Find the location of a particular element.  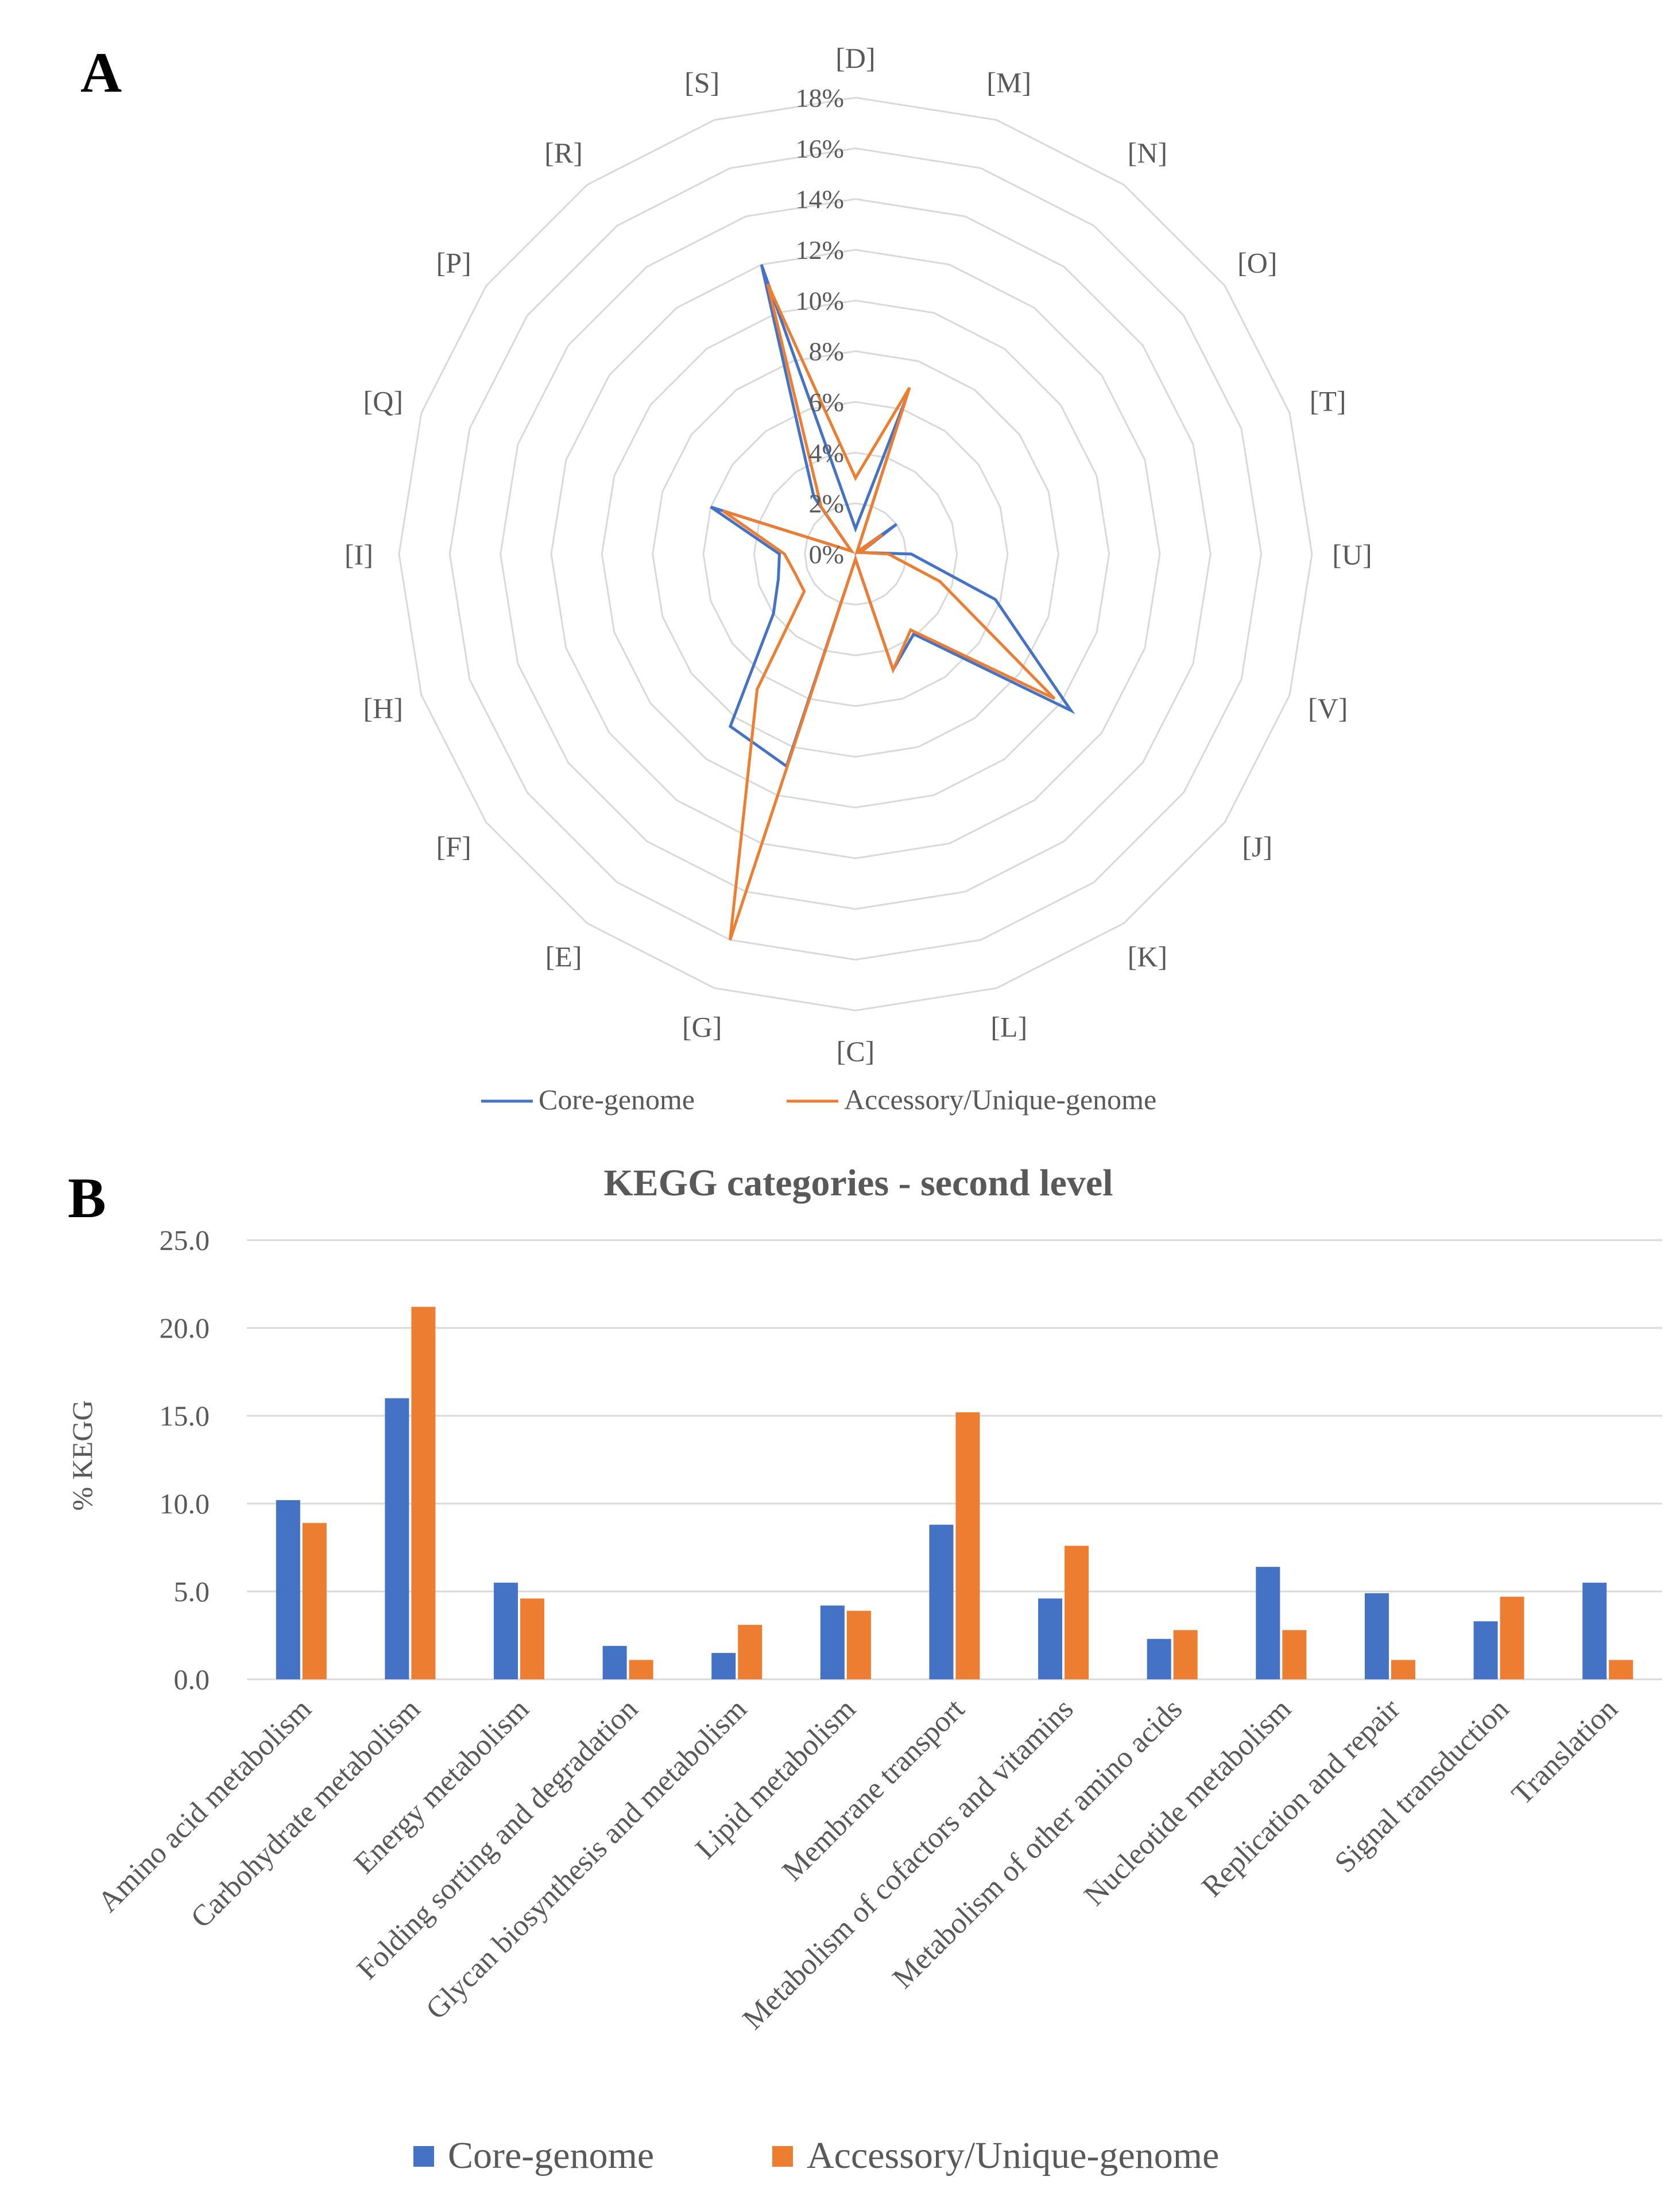

bar-legend-accessory-label: Accessory/Unique-genome is located at coordinates (1013, 2155).